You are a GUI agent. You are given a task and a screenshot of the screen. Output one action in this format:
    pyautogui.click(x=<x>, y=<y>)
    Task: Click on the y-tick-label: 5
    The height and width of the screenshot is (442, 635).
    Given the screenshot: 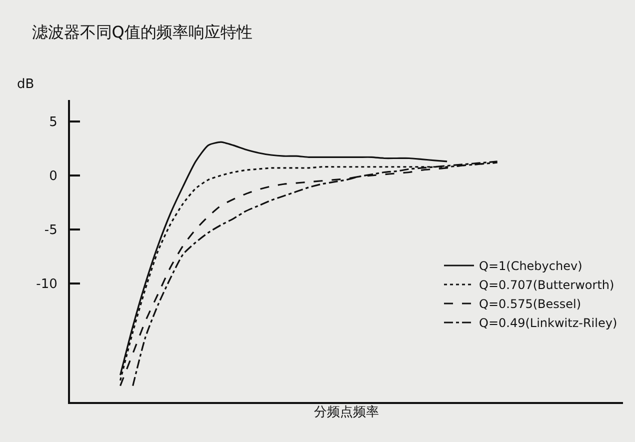 What is the action you would take?
    pyautogui.click(x=53, y=122)
    